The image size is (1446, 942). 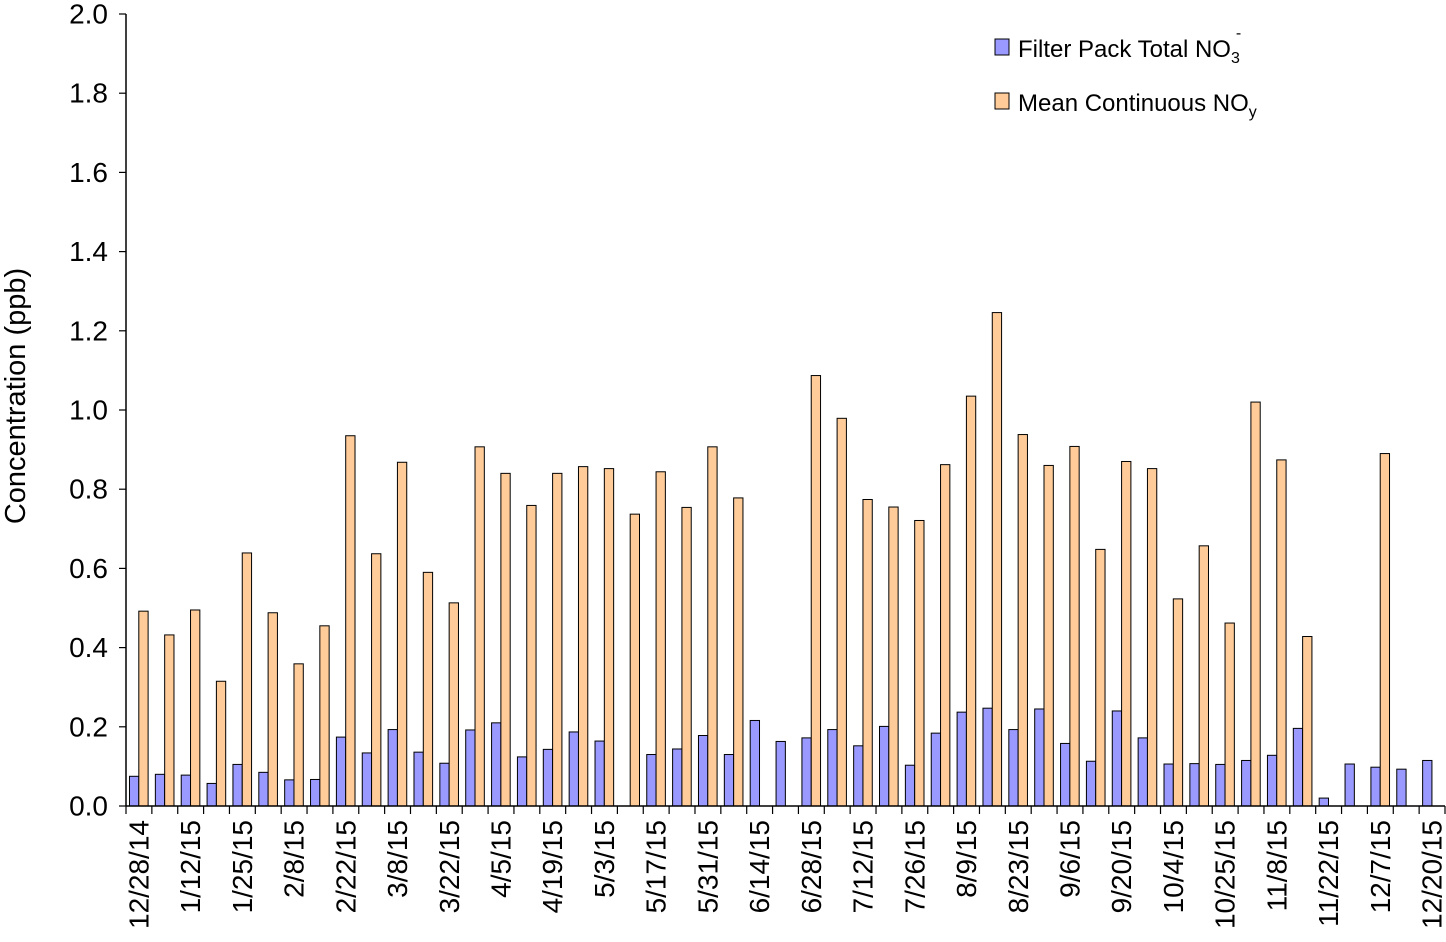 I want to click on y-tick-label: 1.0, so click(x=88, y=410).